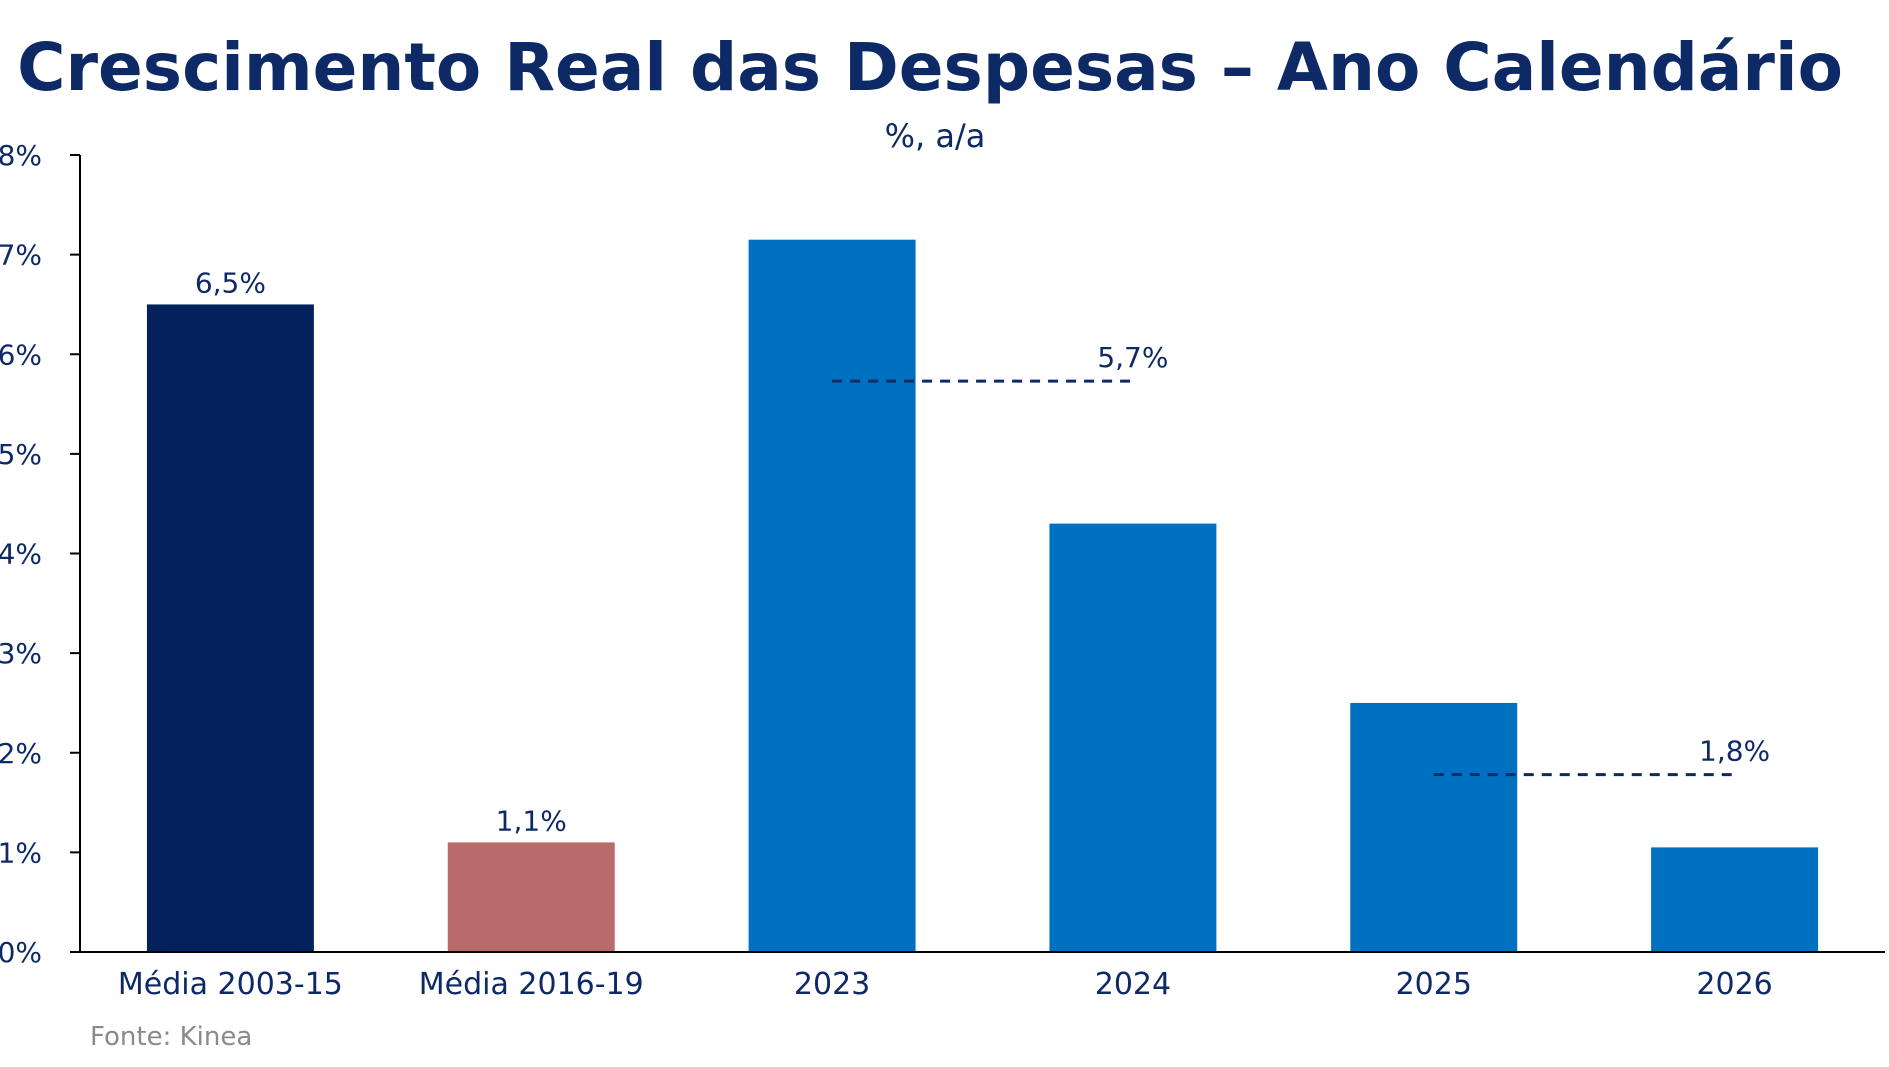 The width and height of the screenshot is (1889, 1067). I want to click on y-tick-label: 8%, so click(21, 155).